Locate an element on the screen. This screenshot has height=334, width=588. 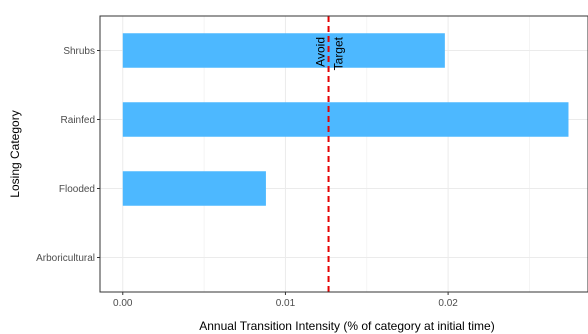
y-axis: Arboricultural Flooded Rainfed Shrubs is located at coordinates (68, 155).